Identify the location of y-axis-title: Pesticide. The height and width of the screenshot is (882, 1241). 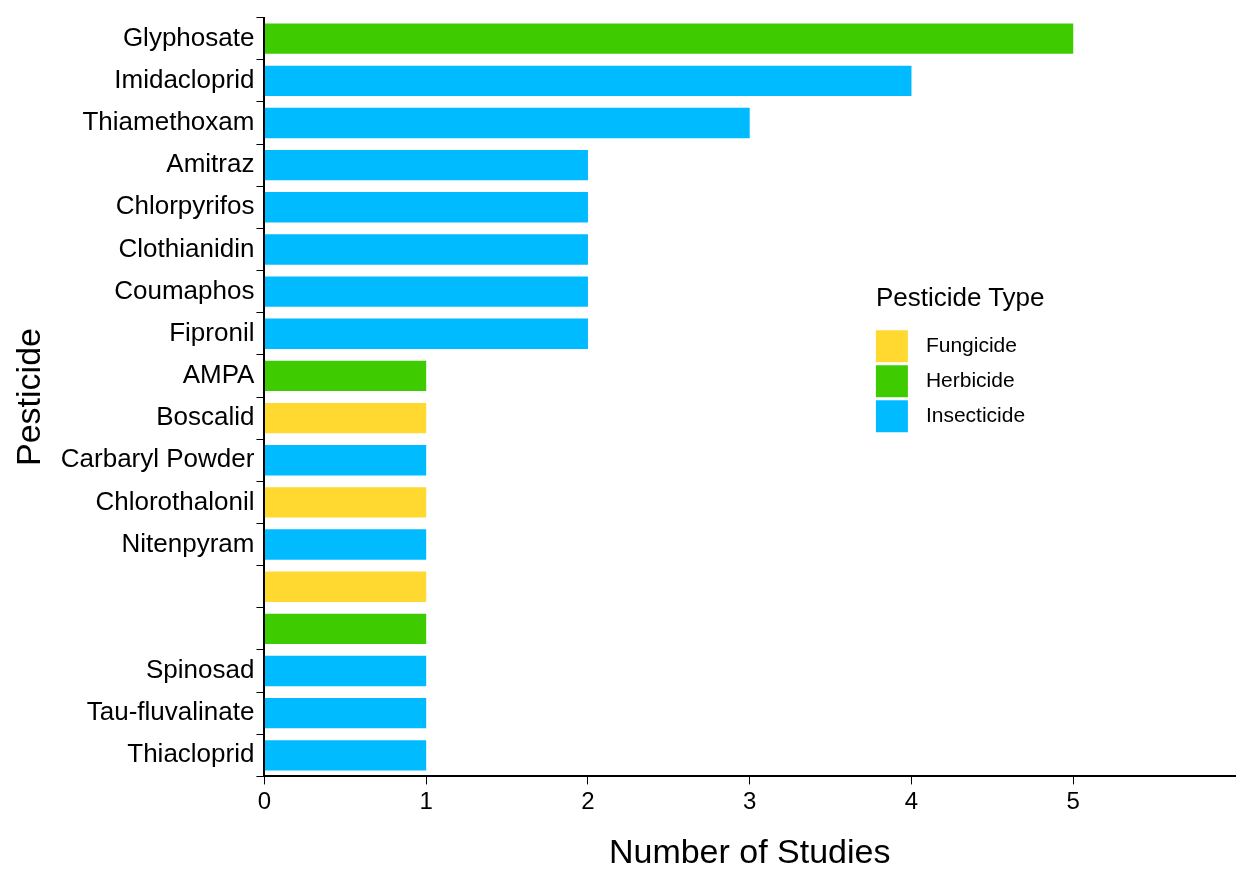
(27, 397).